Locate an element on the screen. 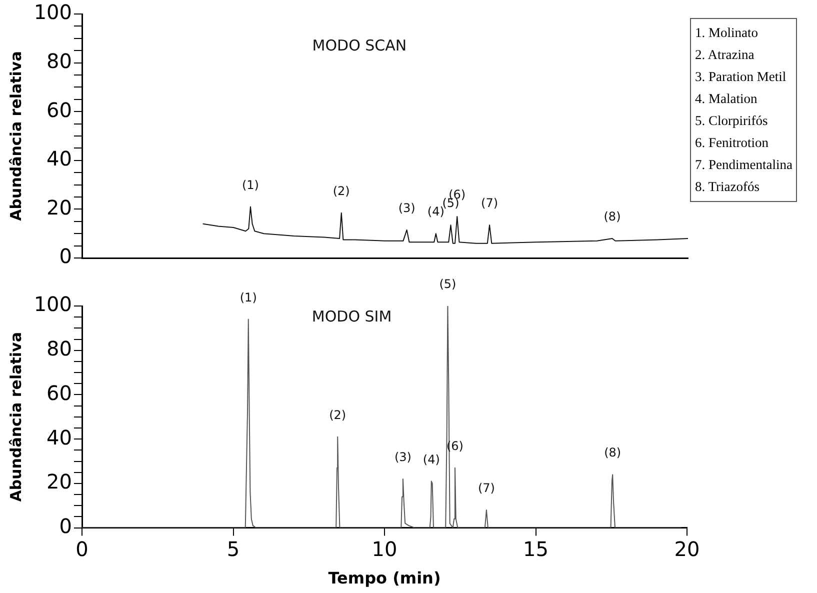 The height and width of the screenshot is (593, 817). x-tick-label: 10 is located at coordinates (385, 549).